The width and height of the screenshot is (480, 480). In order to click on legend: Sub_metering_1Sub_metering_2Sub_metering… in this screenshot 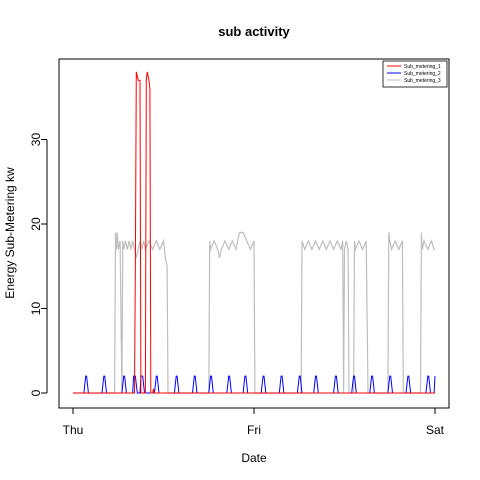, I will do `click(415, 74)`.